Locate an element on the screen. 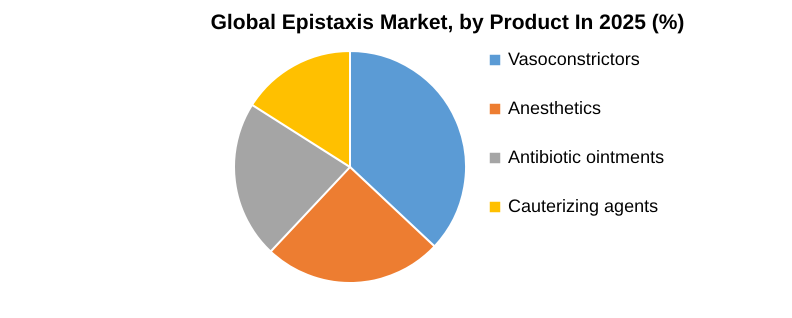 Image resolution: width=792 pixels, height=318 pixels. chart-title: Global Epistaxis Market, by Product In 2025 (%) is located at coordinates (447, 22).